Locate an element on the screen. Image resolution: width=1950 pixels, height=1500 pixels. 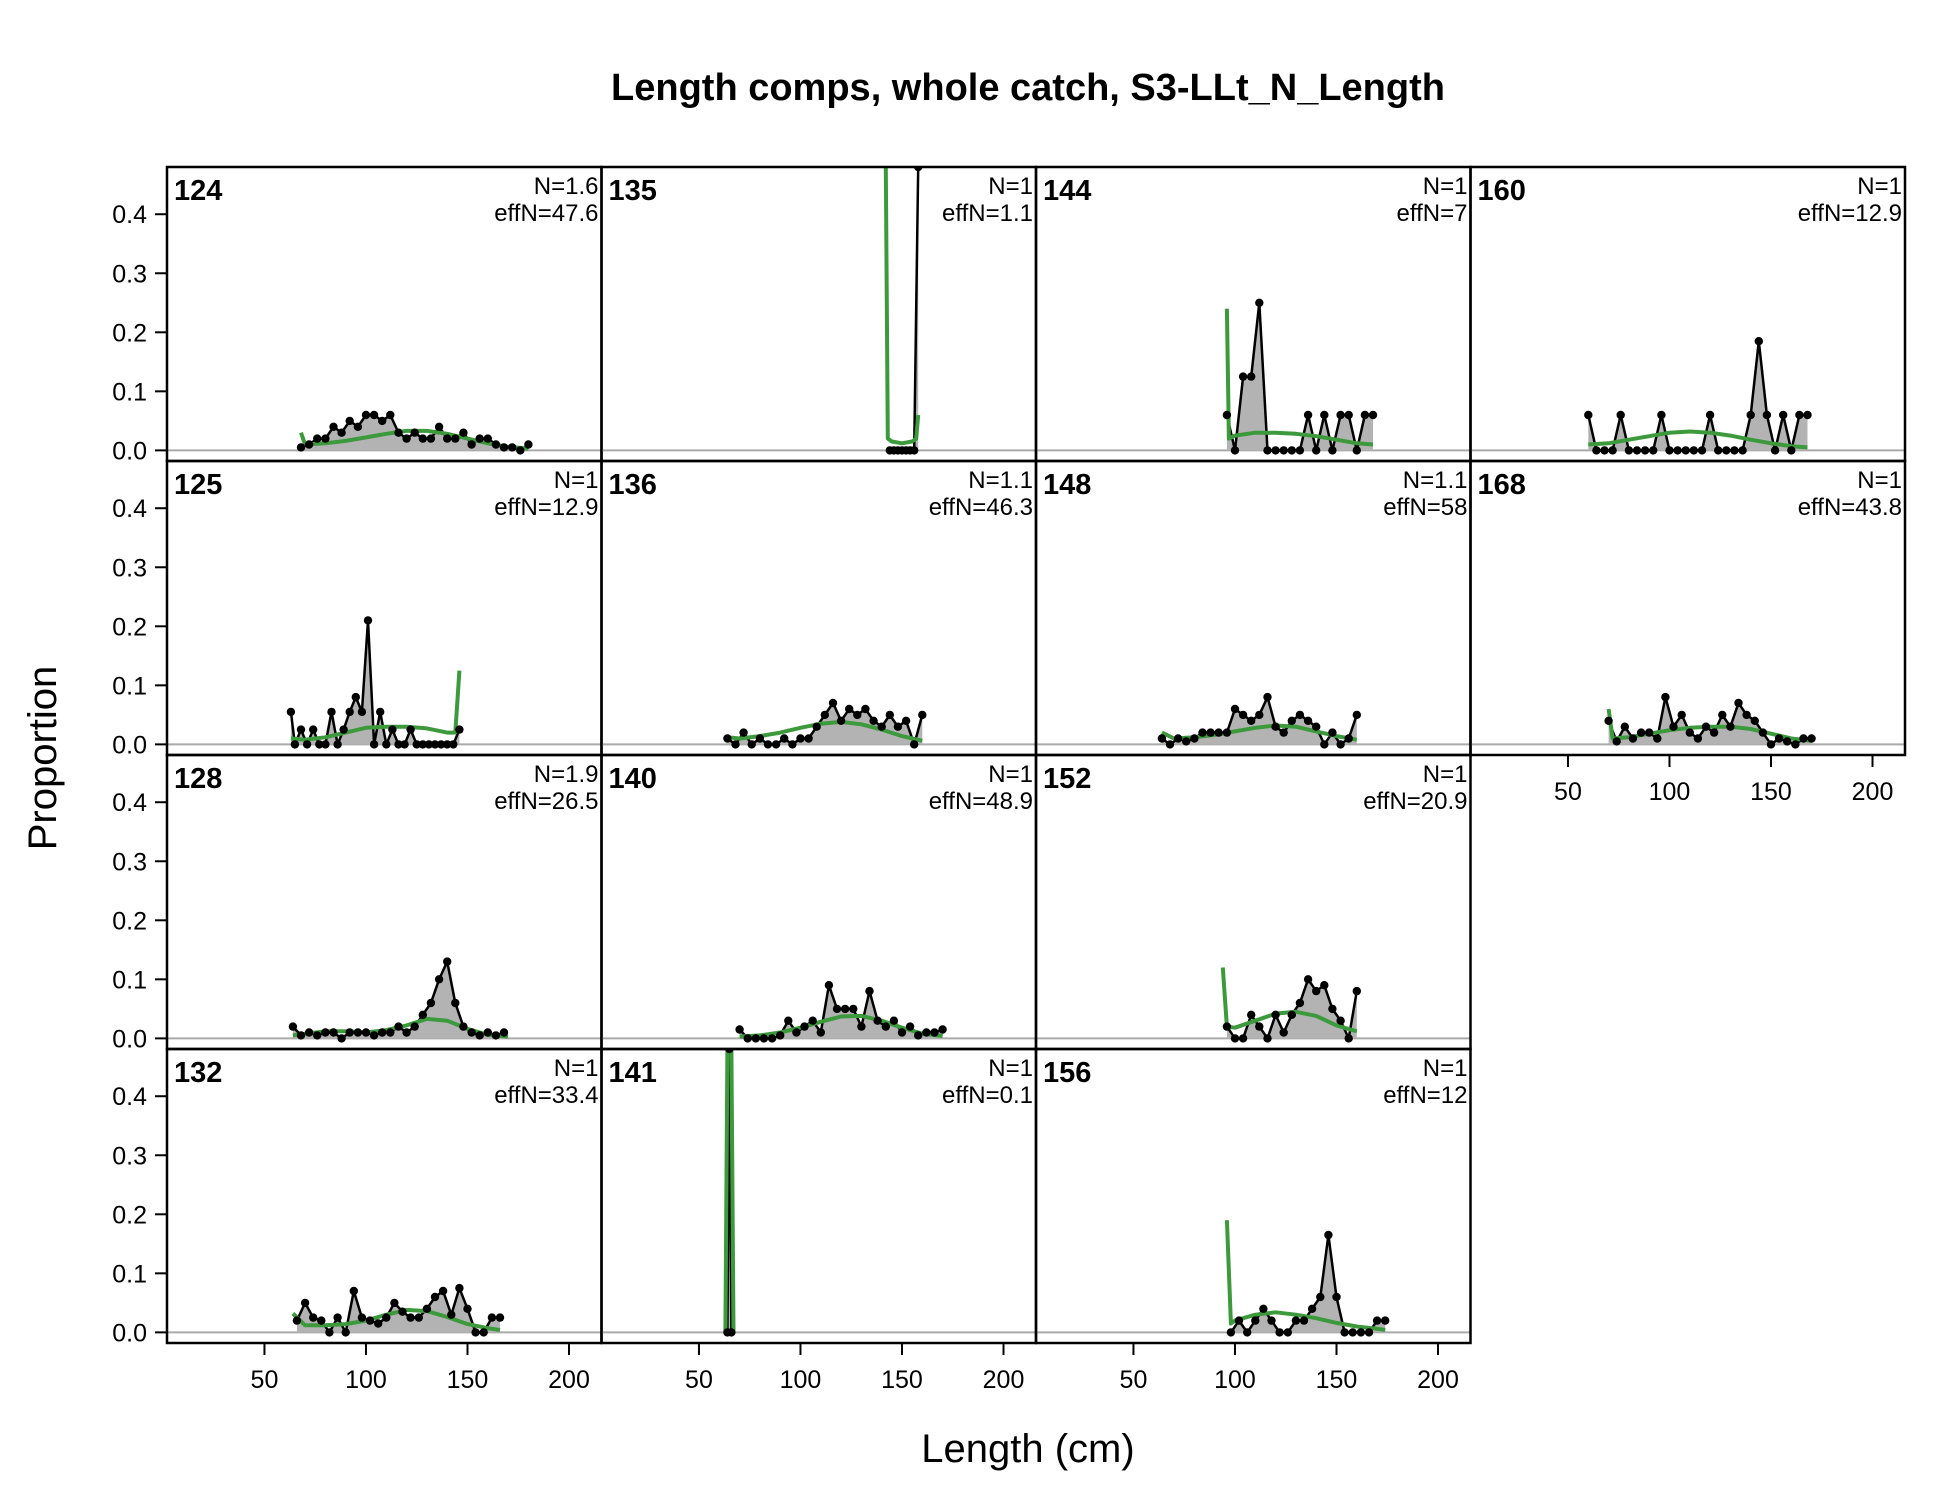
panel-effn-label: effN=46.3 is located at coordinates (981, 507).